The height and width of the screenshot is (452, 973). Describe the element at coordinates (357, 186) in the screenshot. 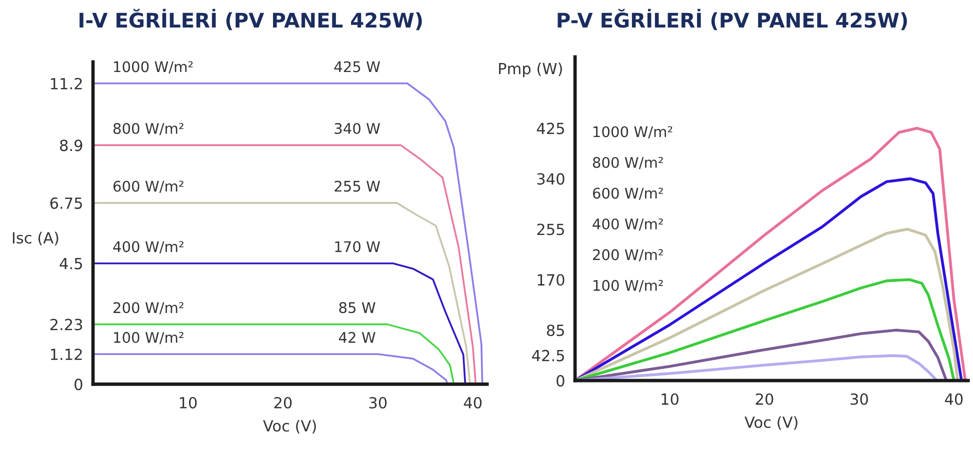

I see `annotation: 255 W` at that location.